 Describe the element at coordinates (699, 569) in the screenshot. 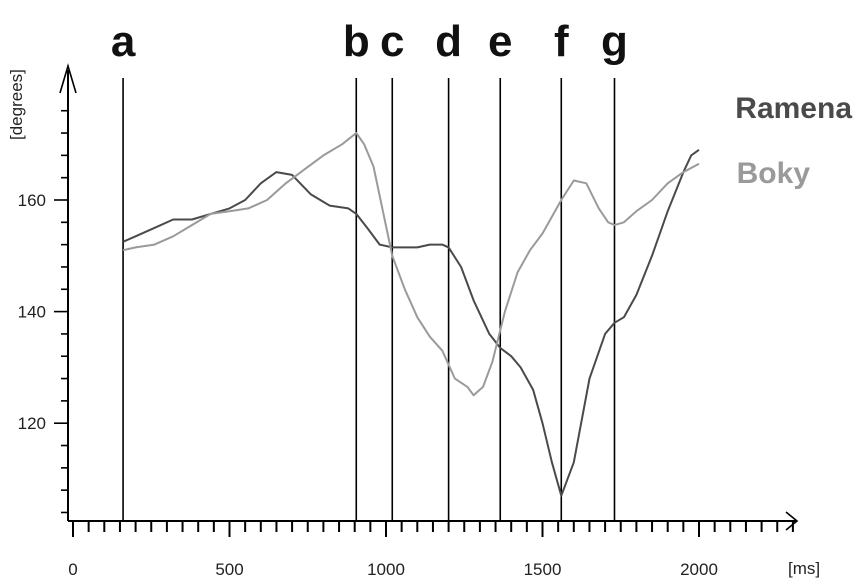

I see `x-tick-label: 2000` at that location.